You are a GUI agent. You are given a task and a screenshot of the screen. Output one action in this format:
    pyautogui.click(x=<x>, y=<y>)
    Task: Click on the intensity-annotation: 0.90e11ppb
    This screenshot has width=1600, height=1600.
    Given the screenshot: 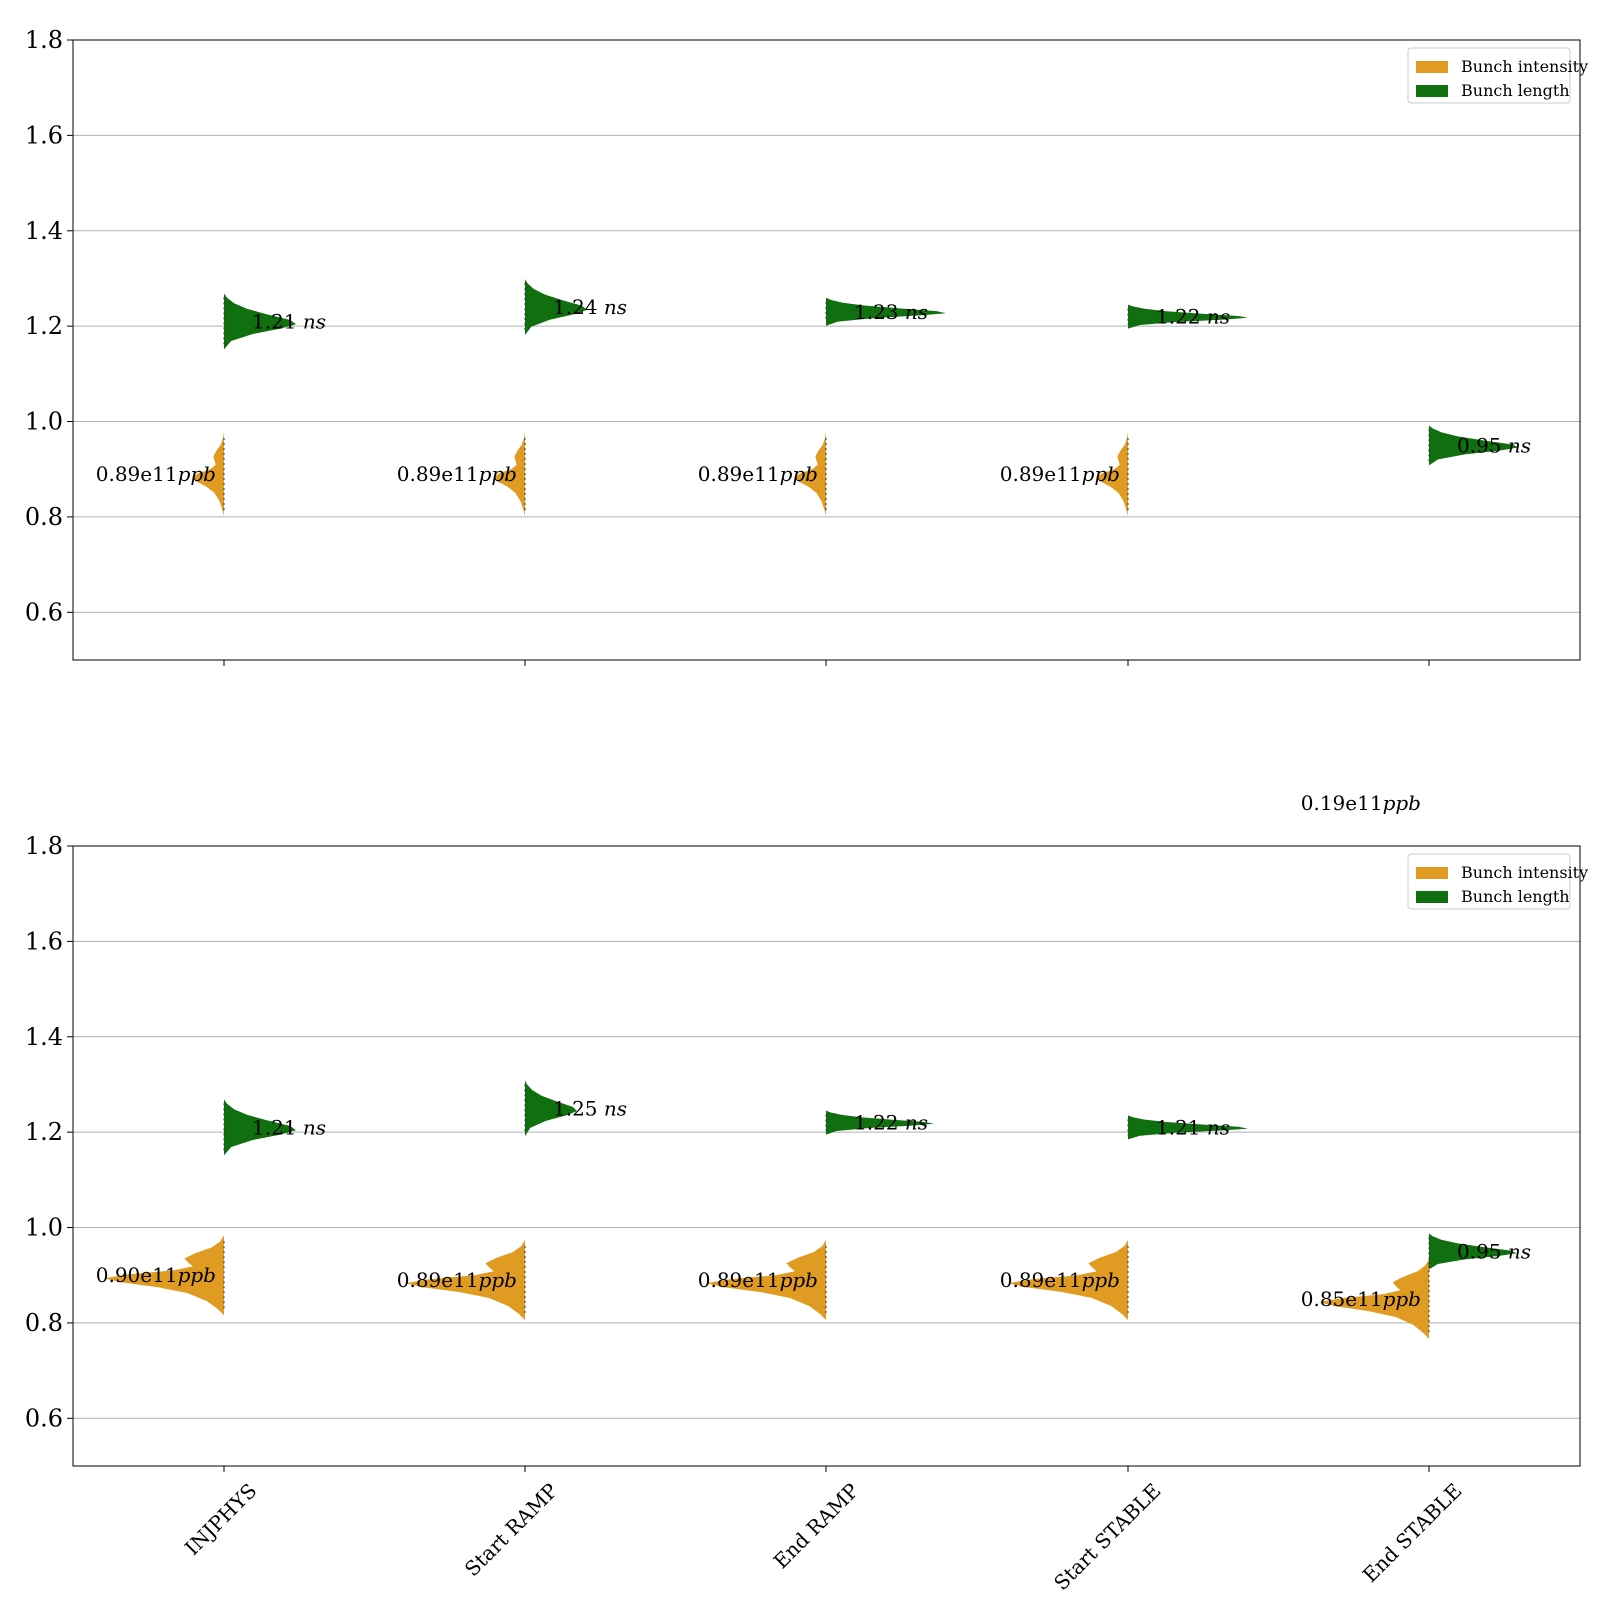 What is the action you would take?
    pyautogui.click(x=156, y=1275)
    